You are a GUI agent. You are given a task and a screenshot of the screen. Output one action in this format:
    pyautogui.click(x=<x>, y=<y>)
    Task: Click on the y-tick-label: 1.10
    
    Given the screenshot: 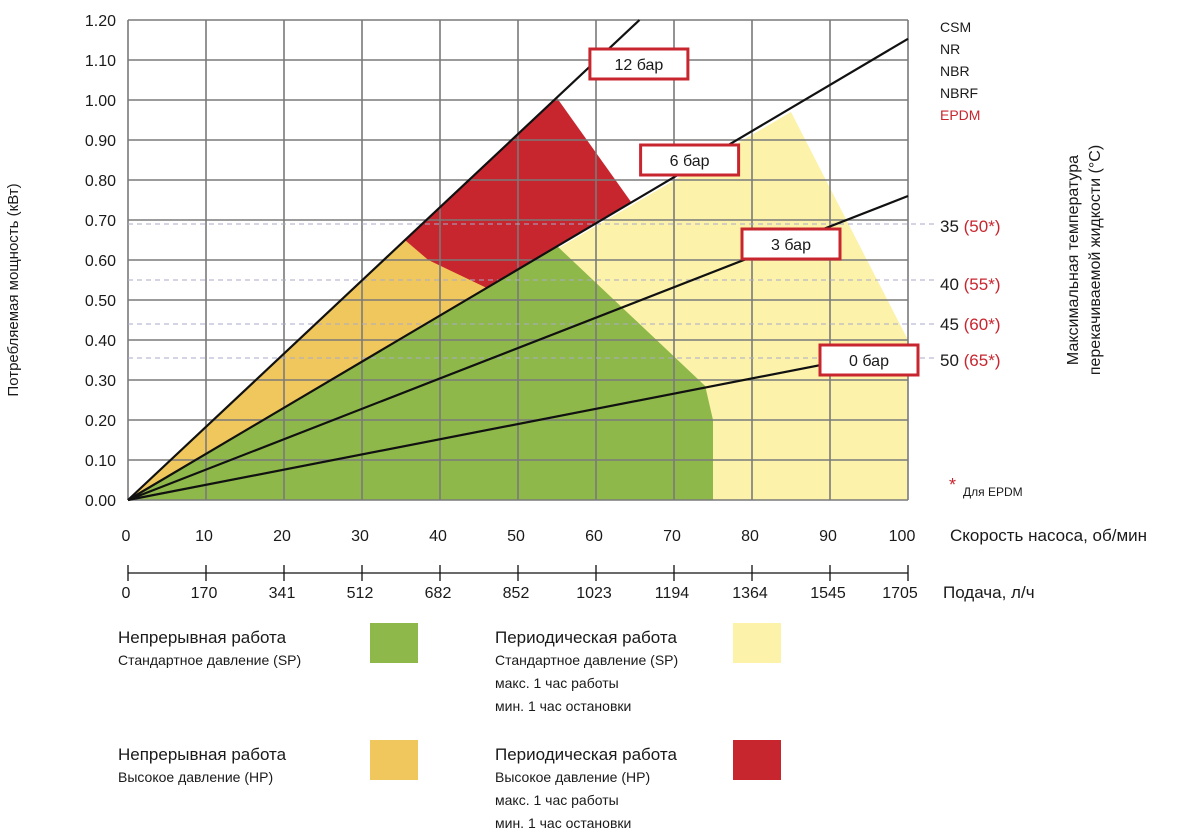 What is the action you would take?
    pyautogui.click(x=100, y=61)
    